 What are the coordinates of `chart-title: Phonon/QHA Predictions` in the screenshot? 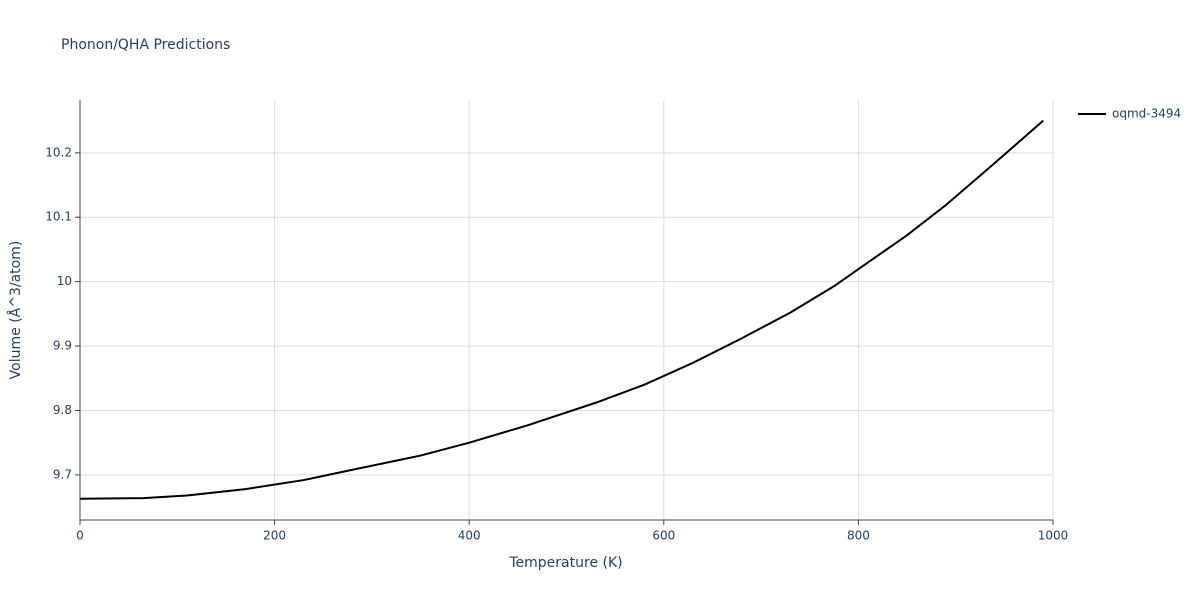 It's located at (145, 45).